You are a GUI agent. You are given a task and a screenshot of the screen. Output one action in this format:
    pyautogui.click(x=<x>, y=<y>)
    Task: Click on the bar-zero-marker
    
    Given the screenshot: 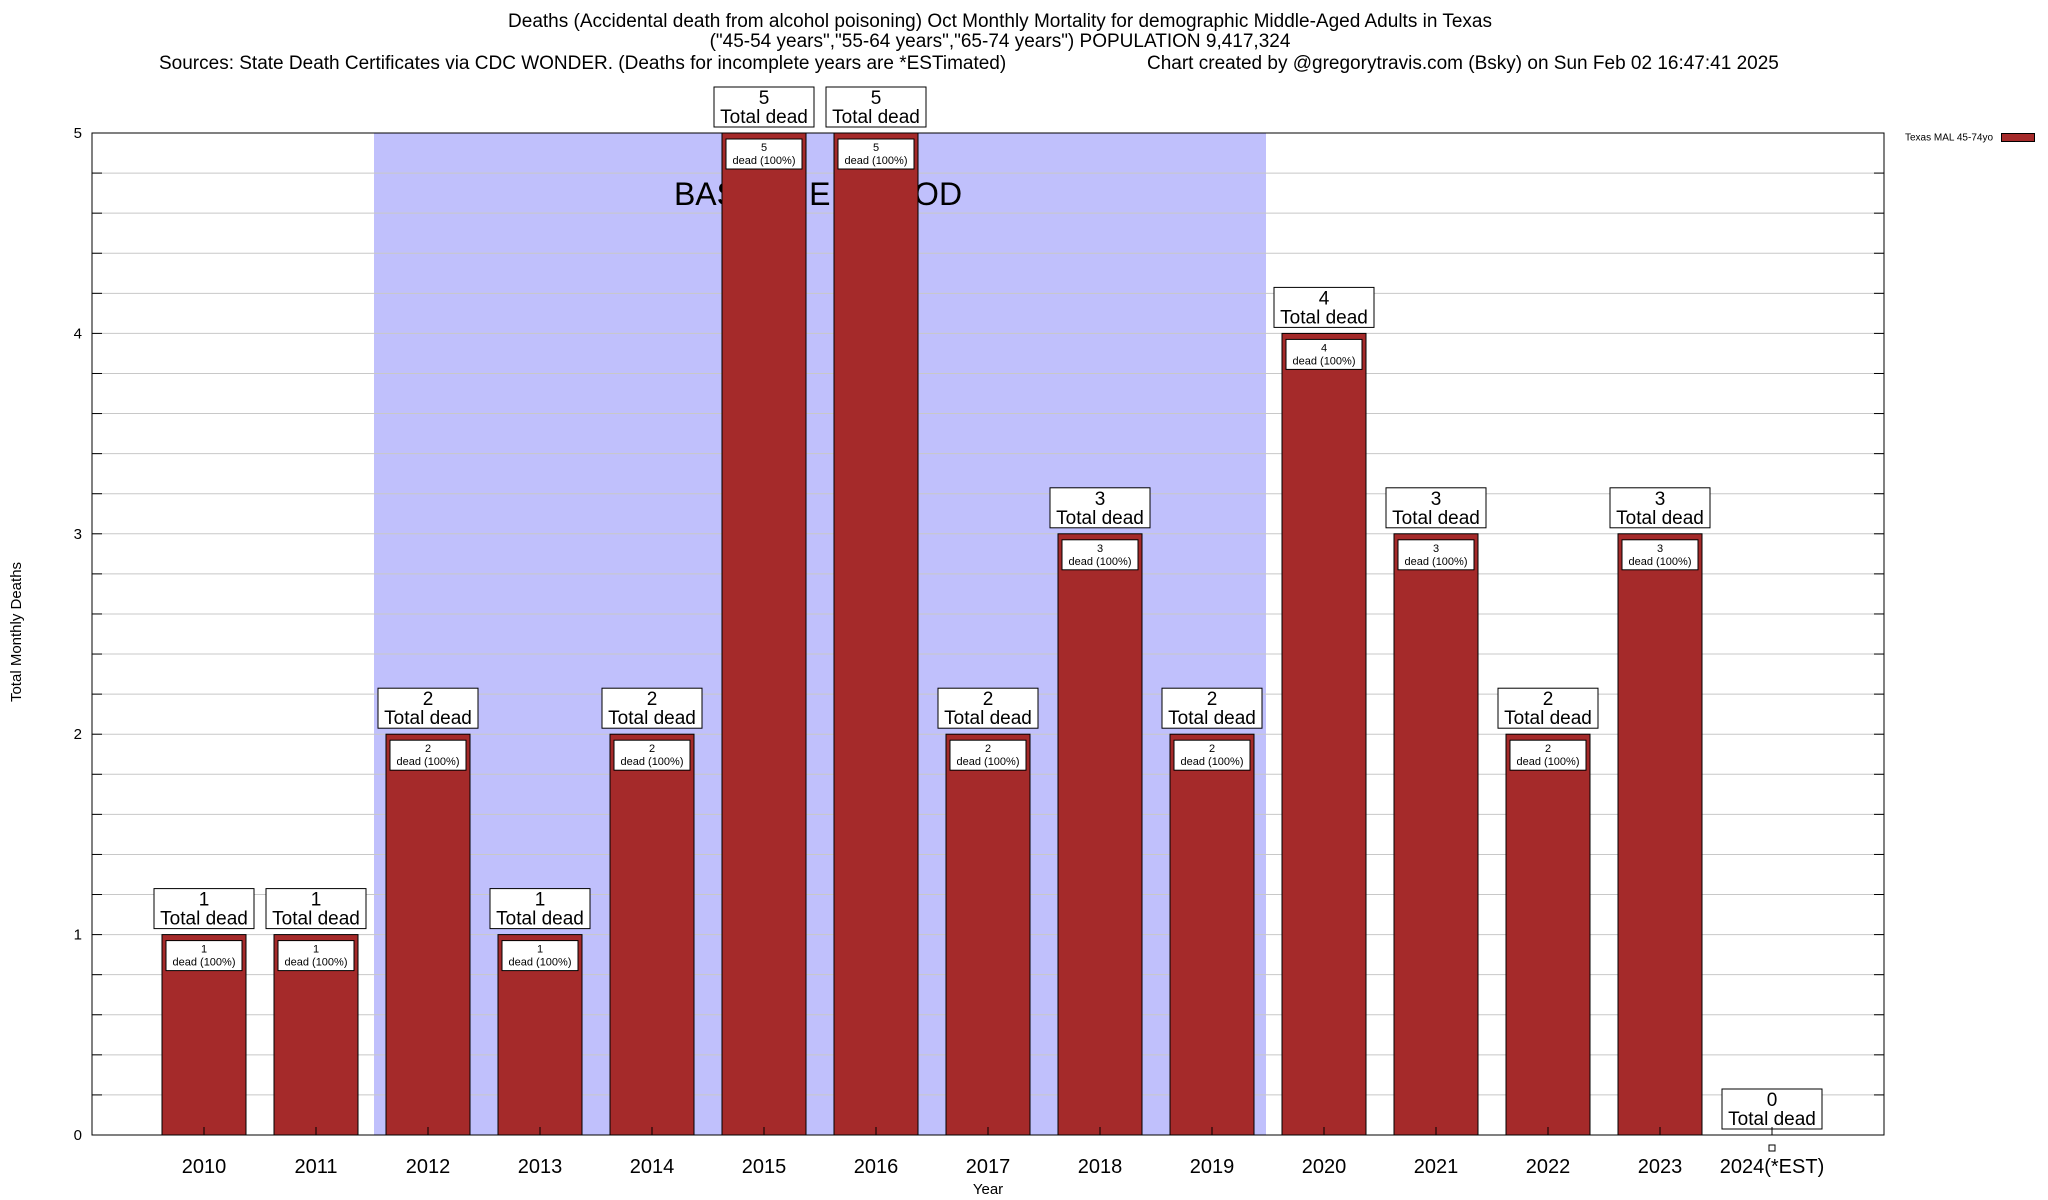 What is the action you would take?
    pyautogui.click(x=1772, y=1148)
    